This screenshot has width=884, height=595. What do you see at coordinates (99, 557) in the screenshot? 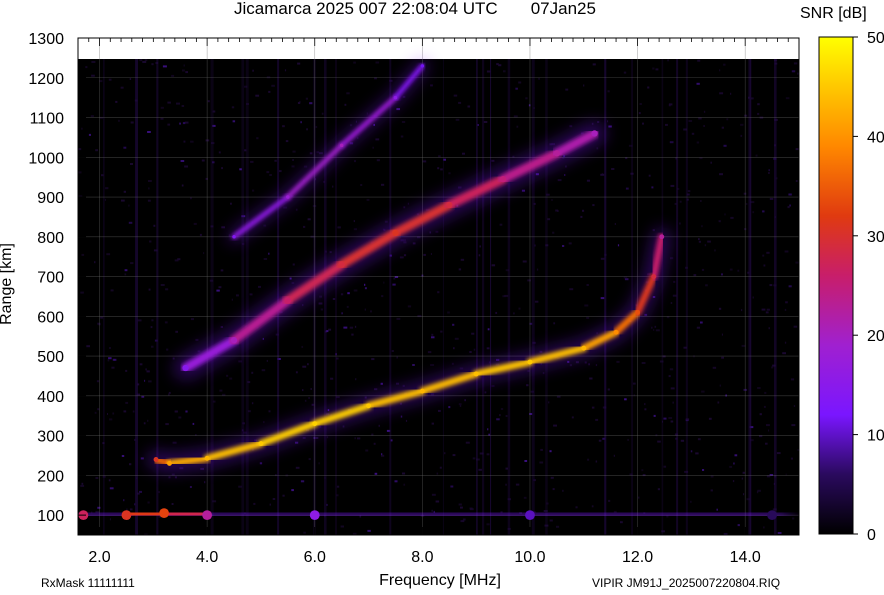
I see `x-tick-label: 2.0` at bounding box center [99, 557].